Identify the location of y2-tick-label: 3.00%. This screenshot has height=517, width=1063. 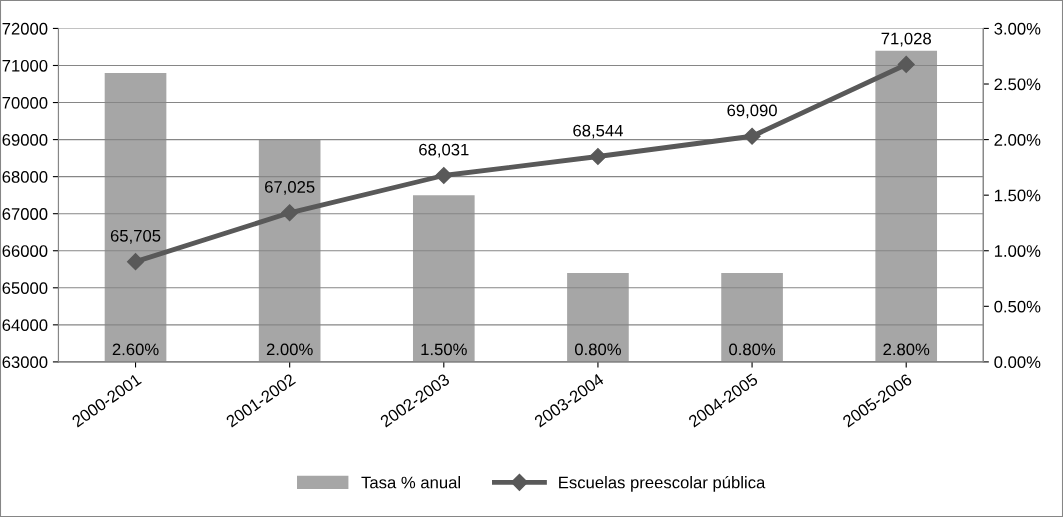
(1017, 28).